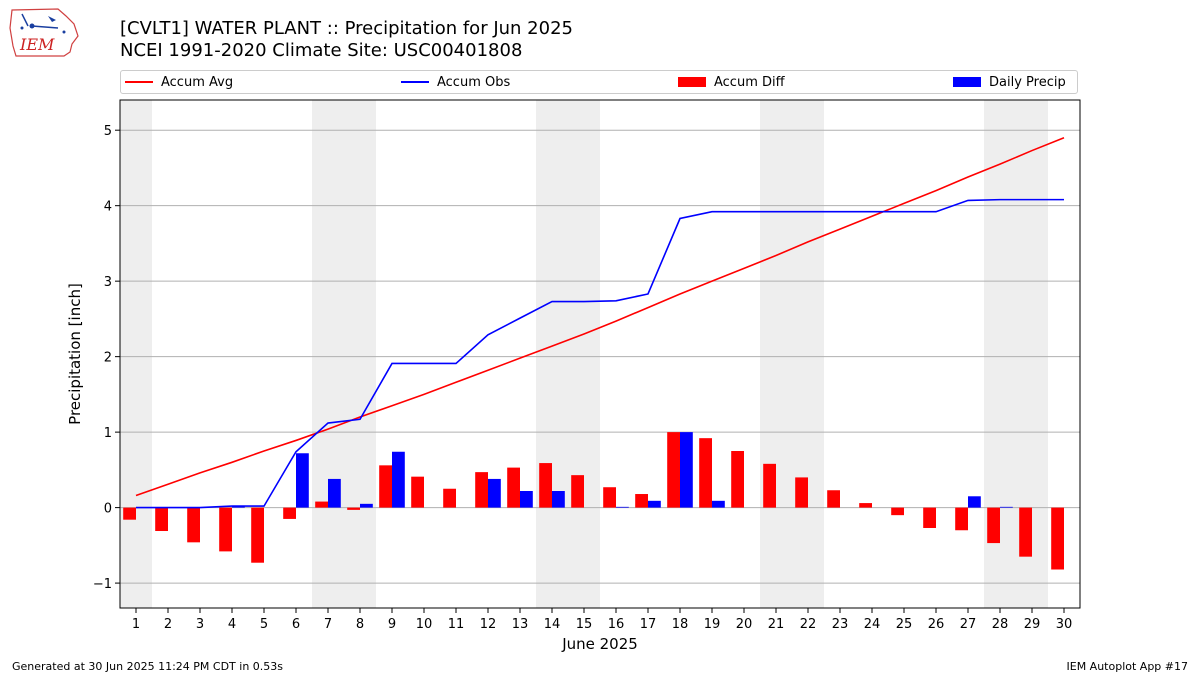 The image size is (1200, 675). What do you see at coordinates (744, 624) in the screenshot?
I see `x-tick-label: 20` at bounding box center [744, 624].